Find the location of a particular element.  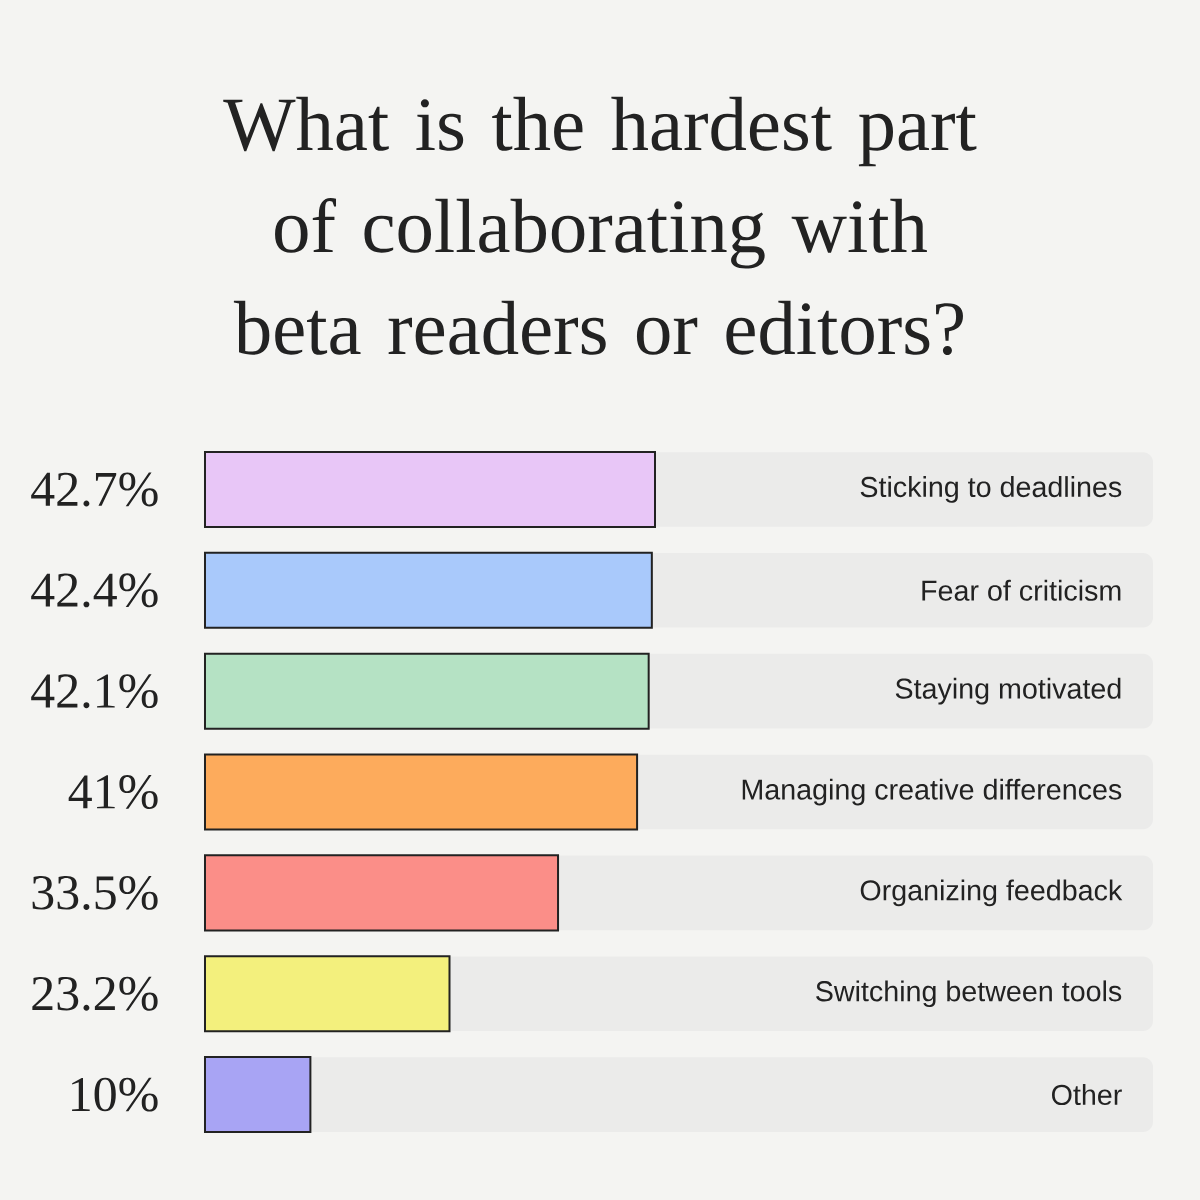

y-tick-label: Sticking to deadlines is located at coordinates (991, 489).